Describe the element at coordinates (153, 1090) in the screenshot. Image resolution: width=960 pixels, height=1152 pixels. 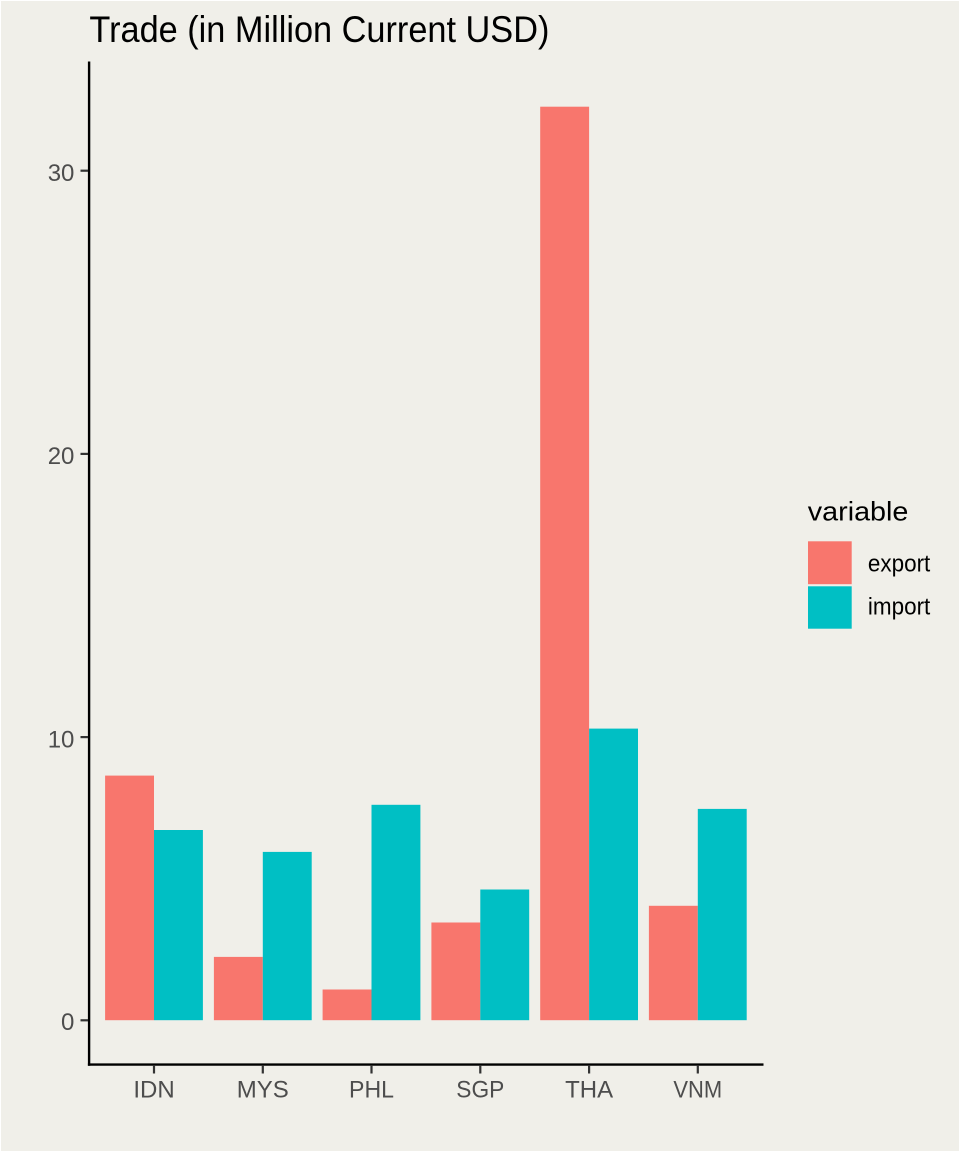
I see `svg-text: IDN` at that location.